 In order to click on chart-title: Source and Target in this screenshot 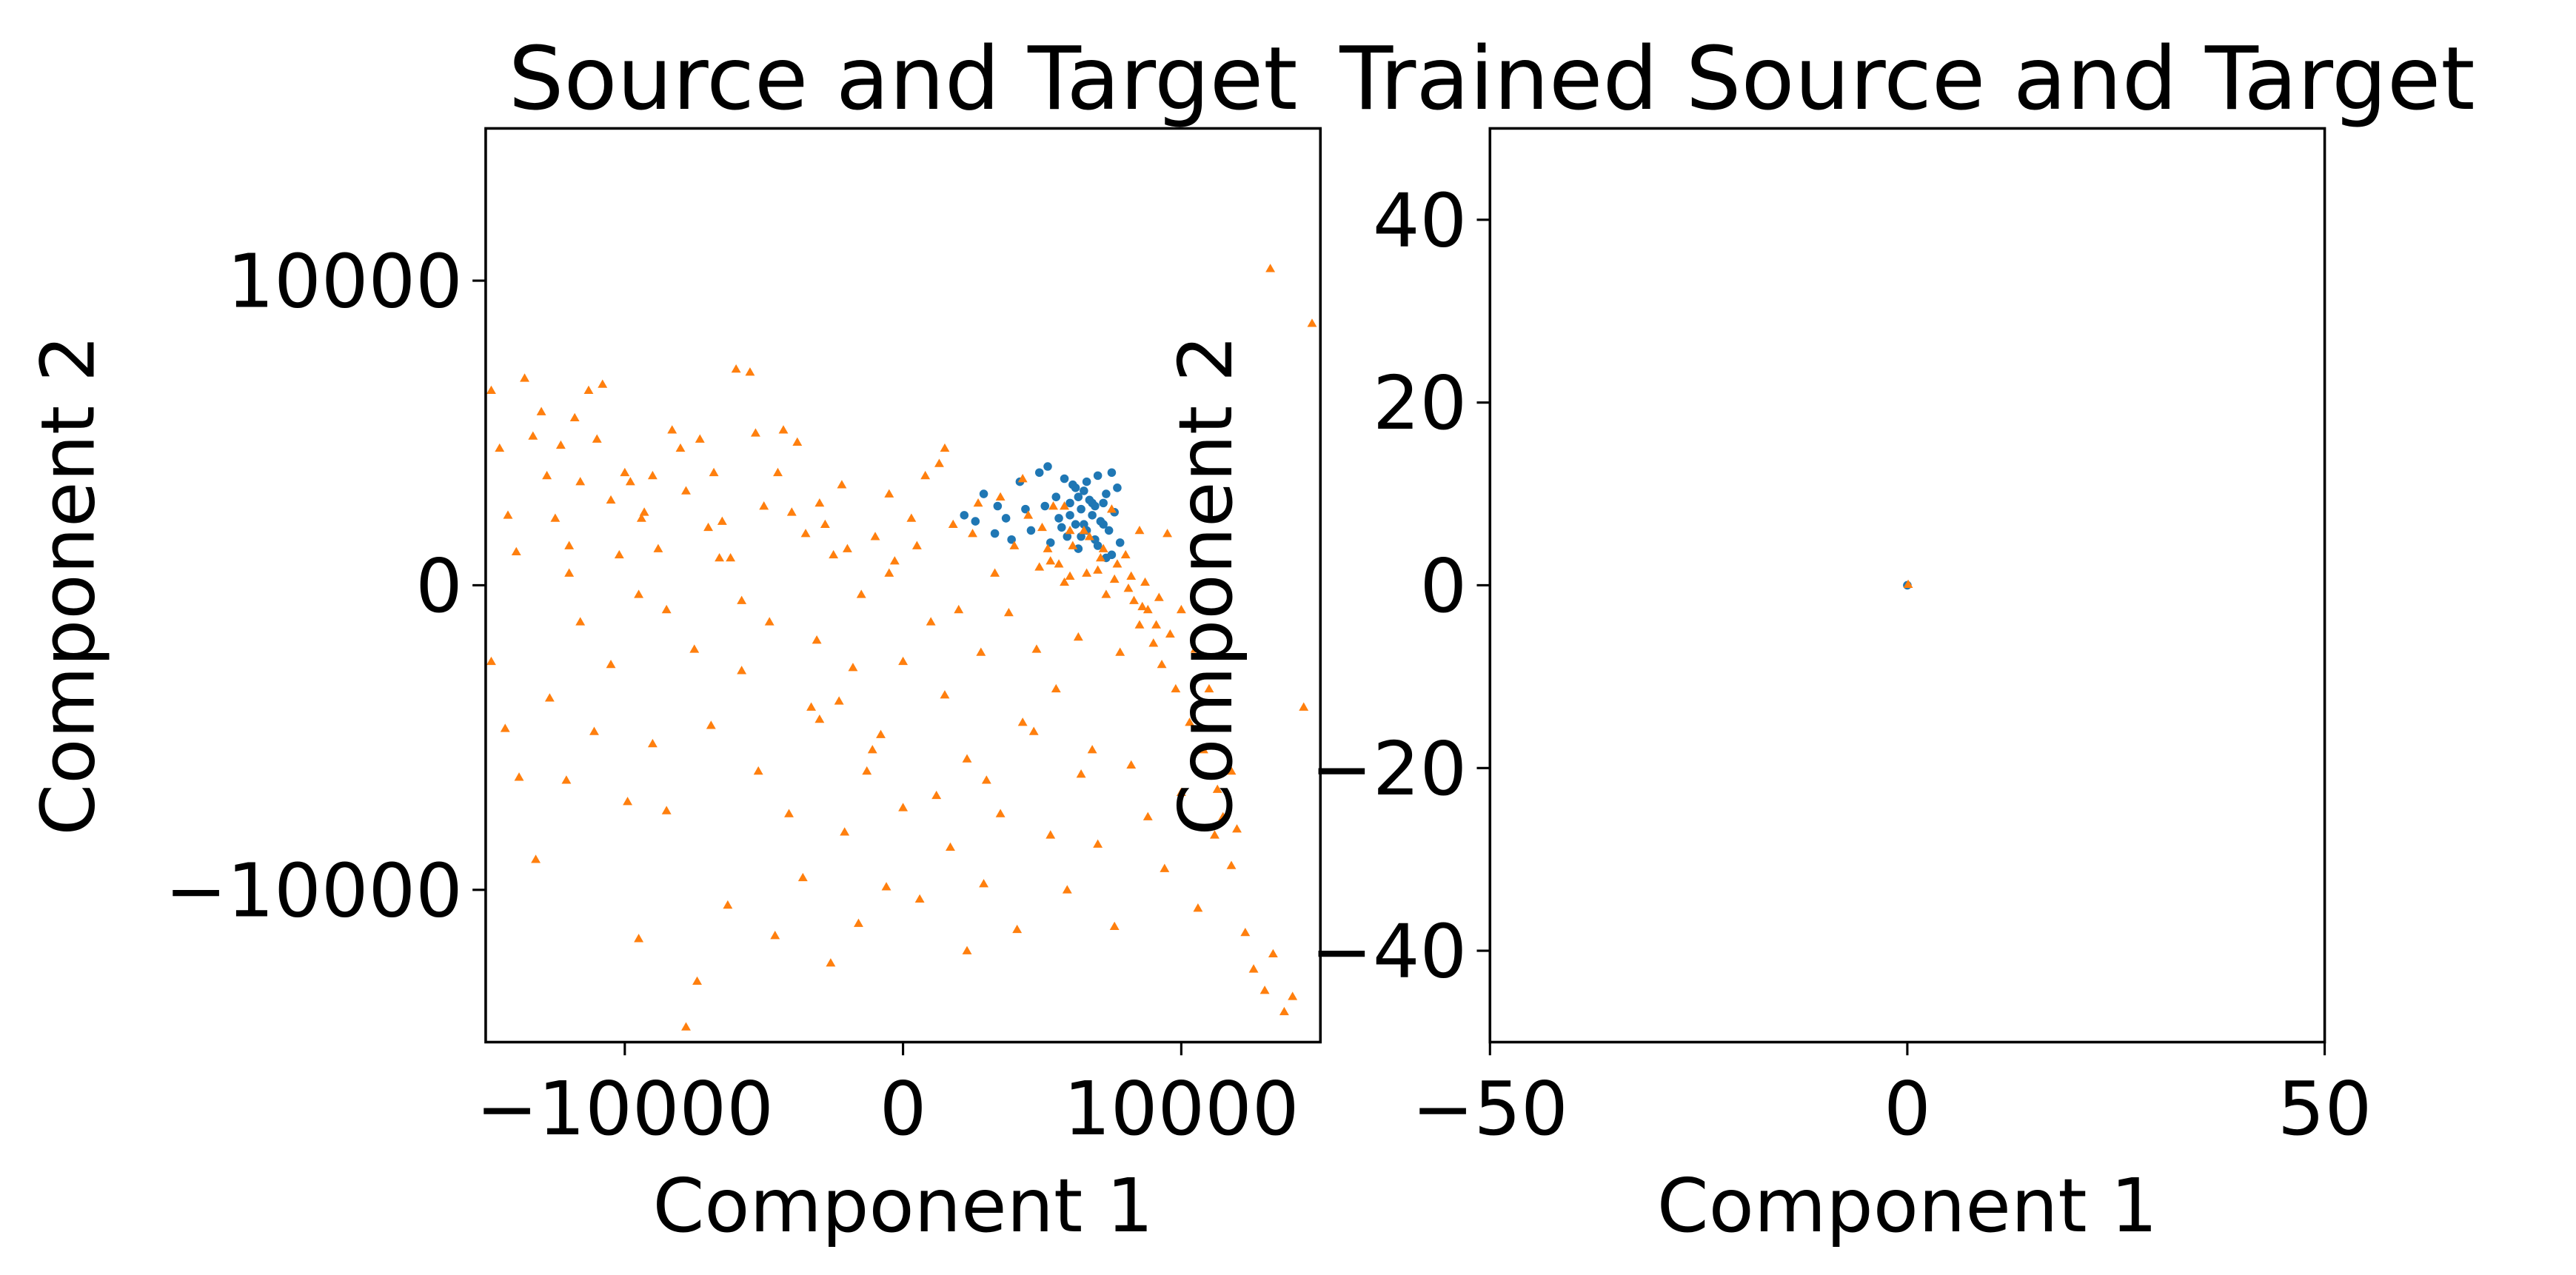, I will do `click(903, 79)`.